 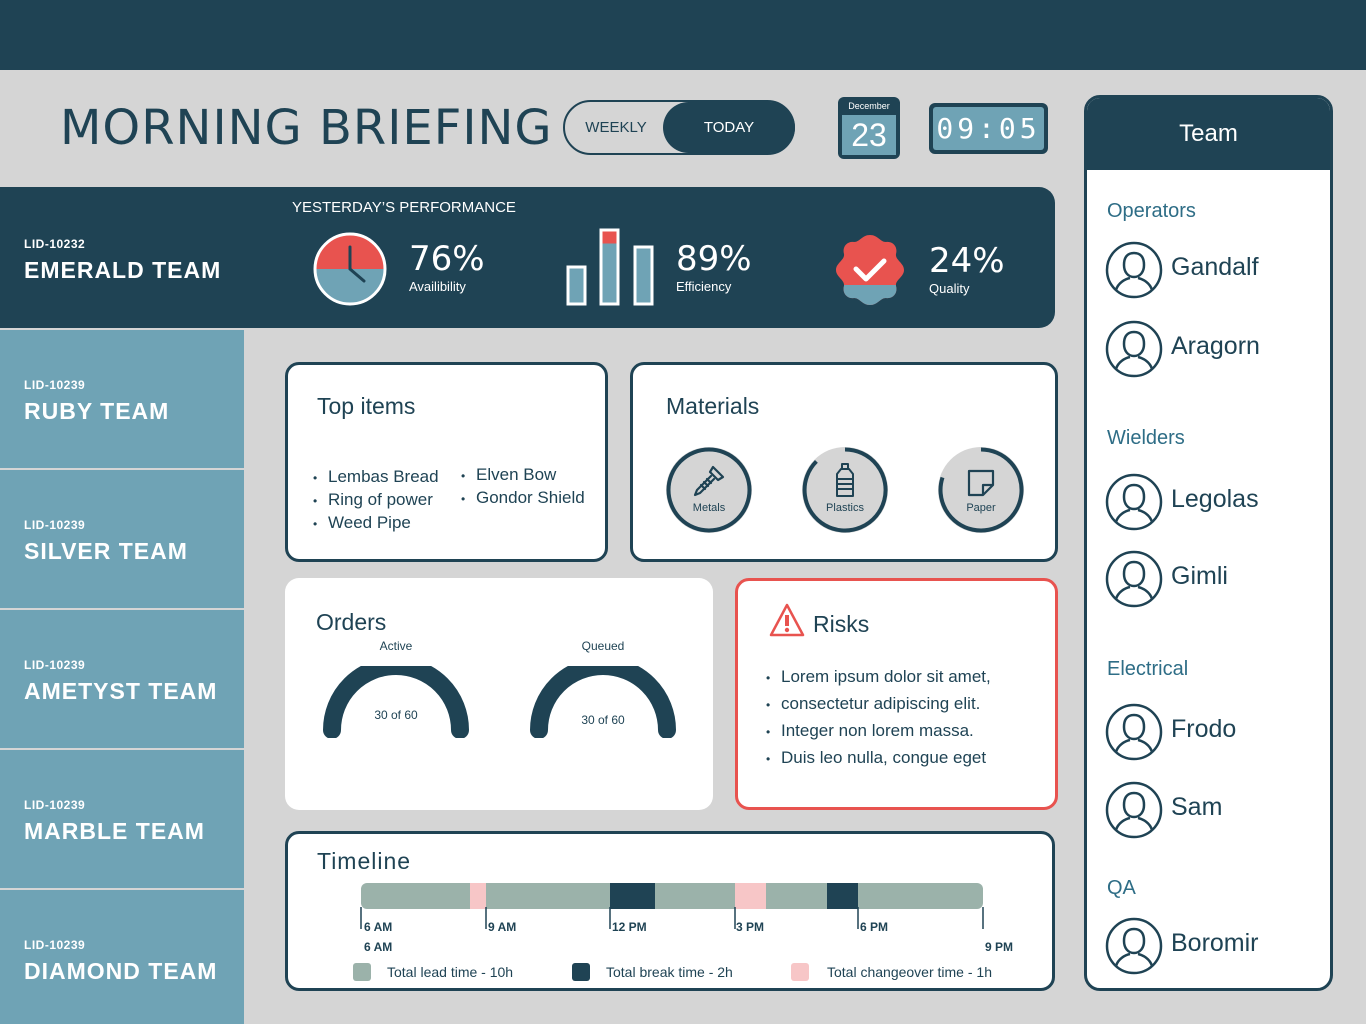 What do you see at coordinates (870, 730) in the screenshot?
I see `list-item: • Integer non lorem massa.` at bounding box center [870, 730].